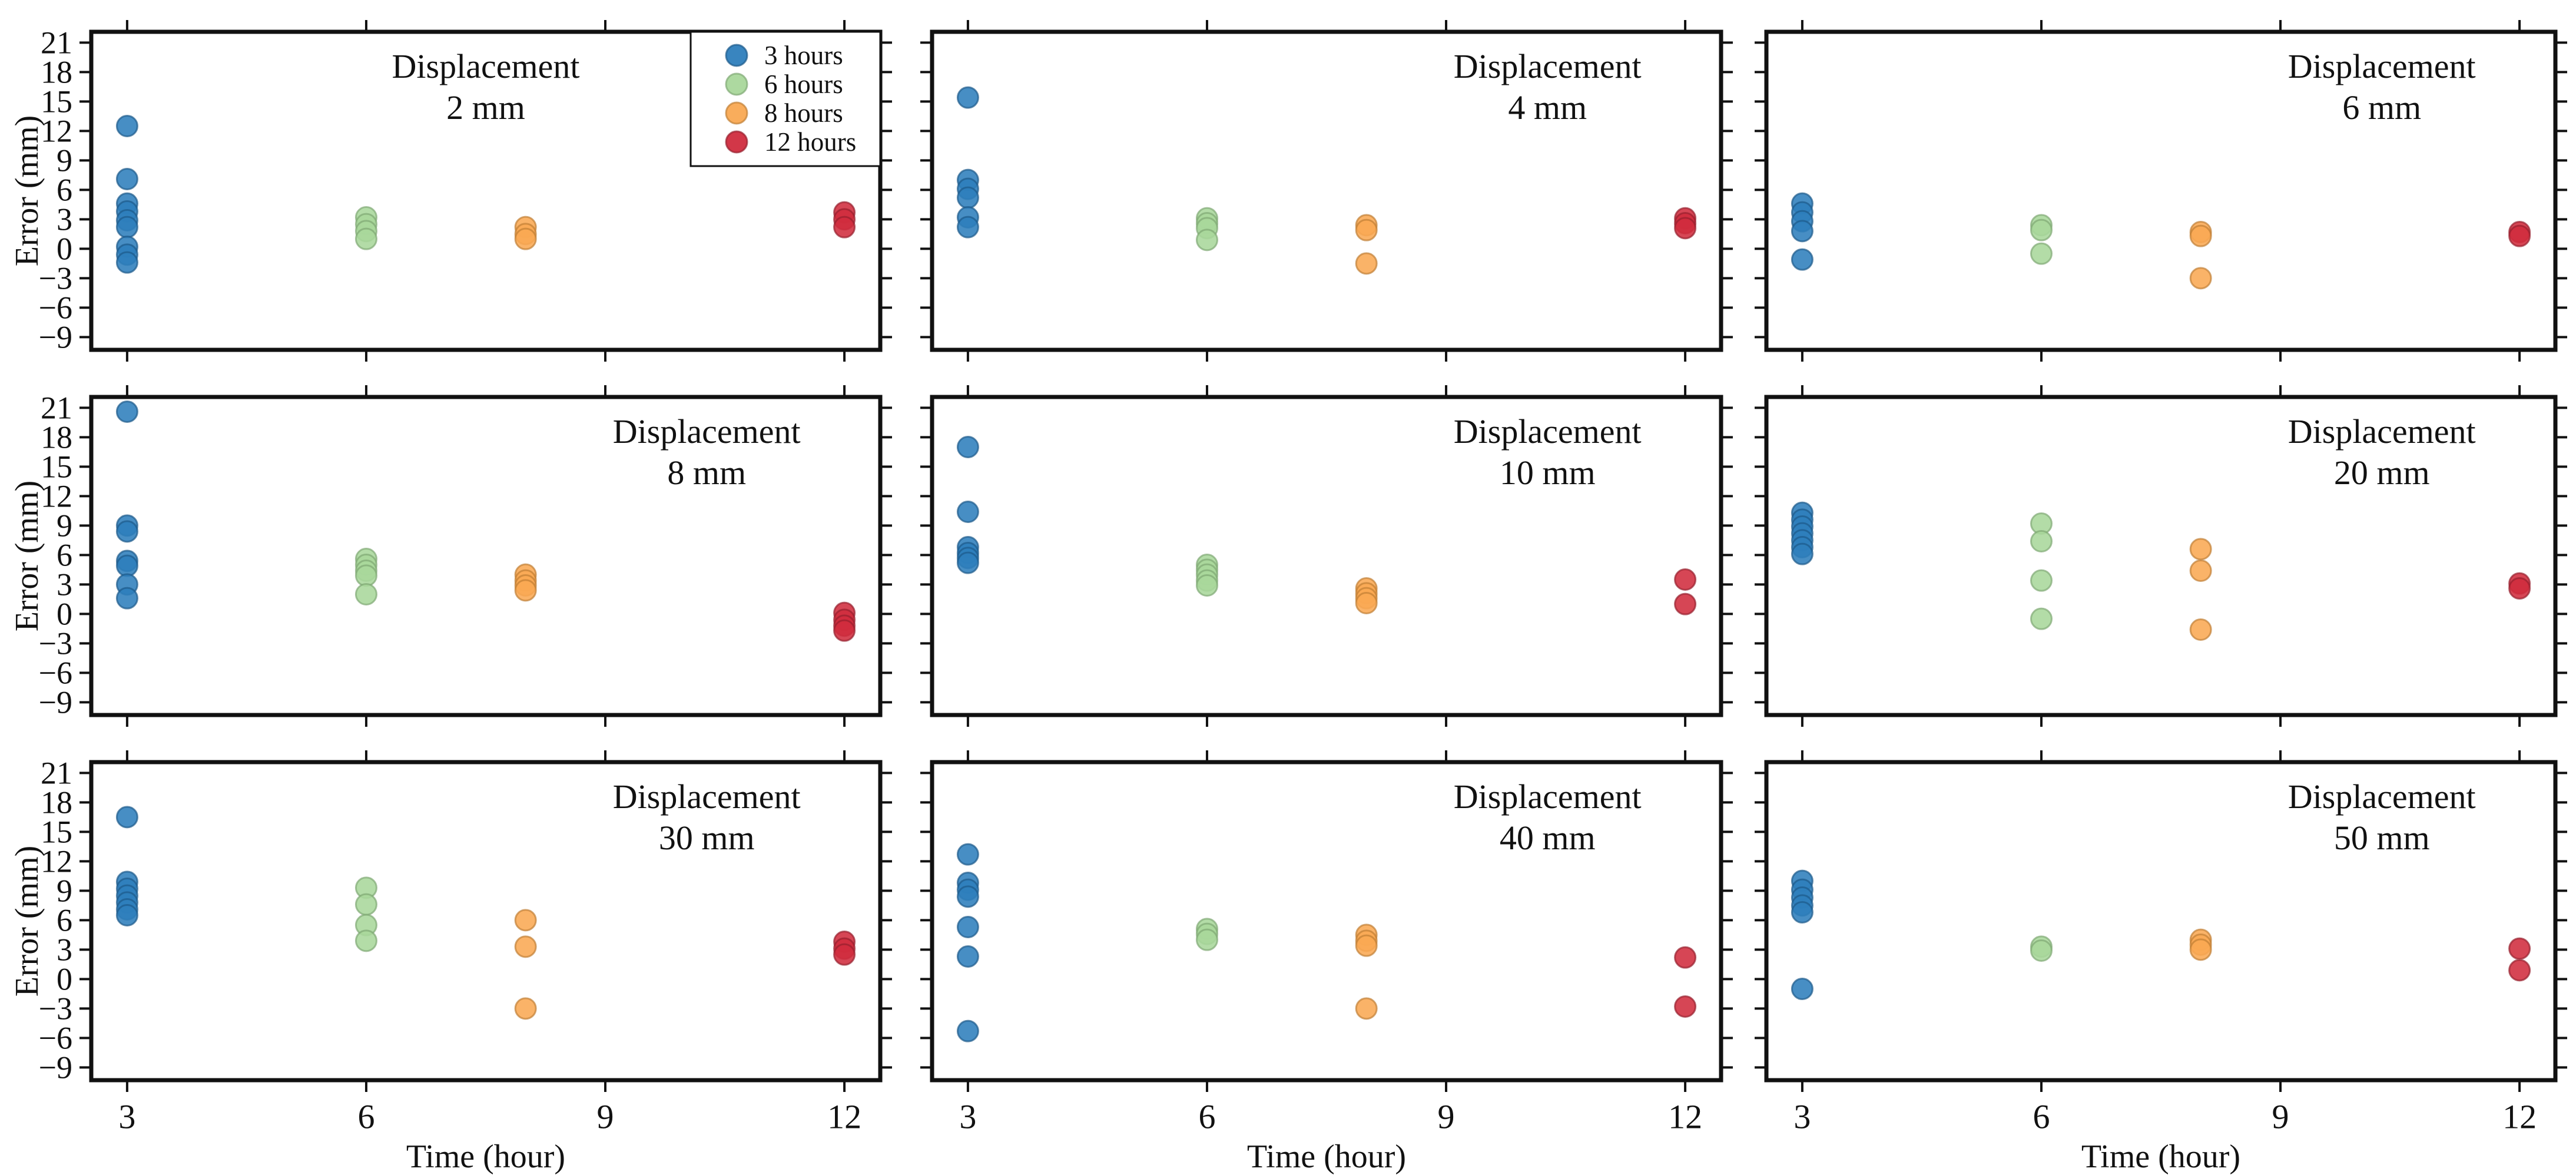 The width and height of the screenshot is (2576, 1175). I want to click on subplot-title-line2: 8 mm, so click(706, 473).